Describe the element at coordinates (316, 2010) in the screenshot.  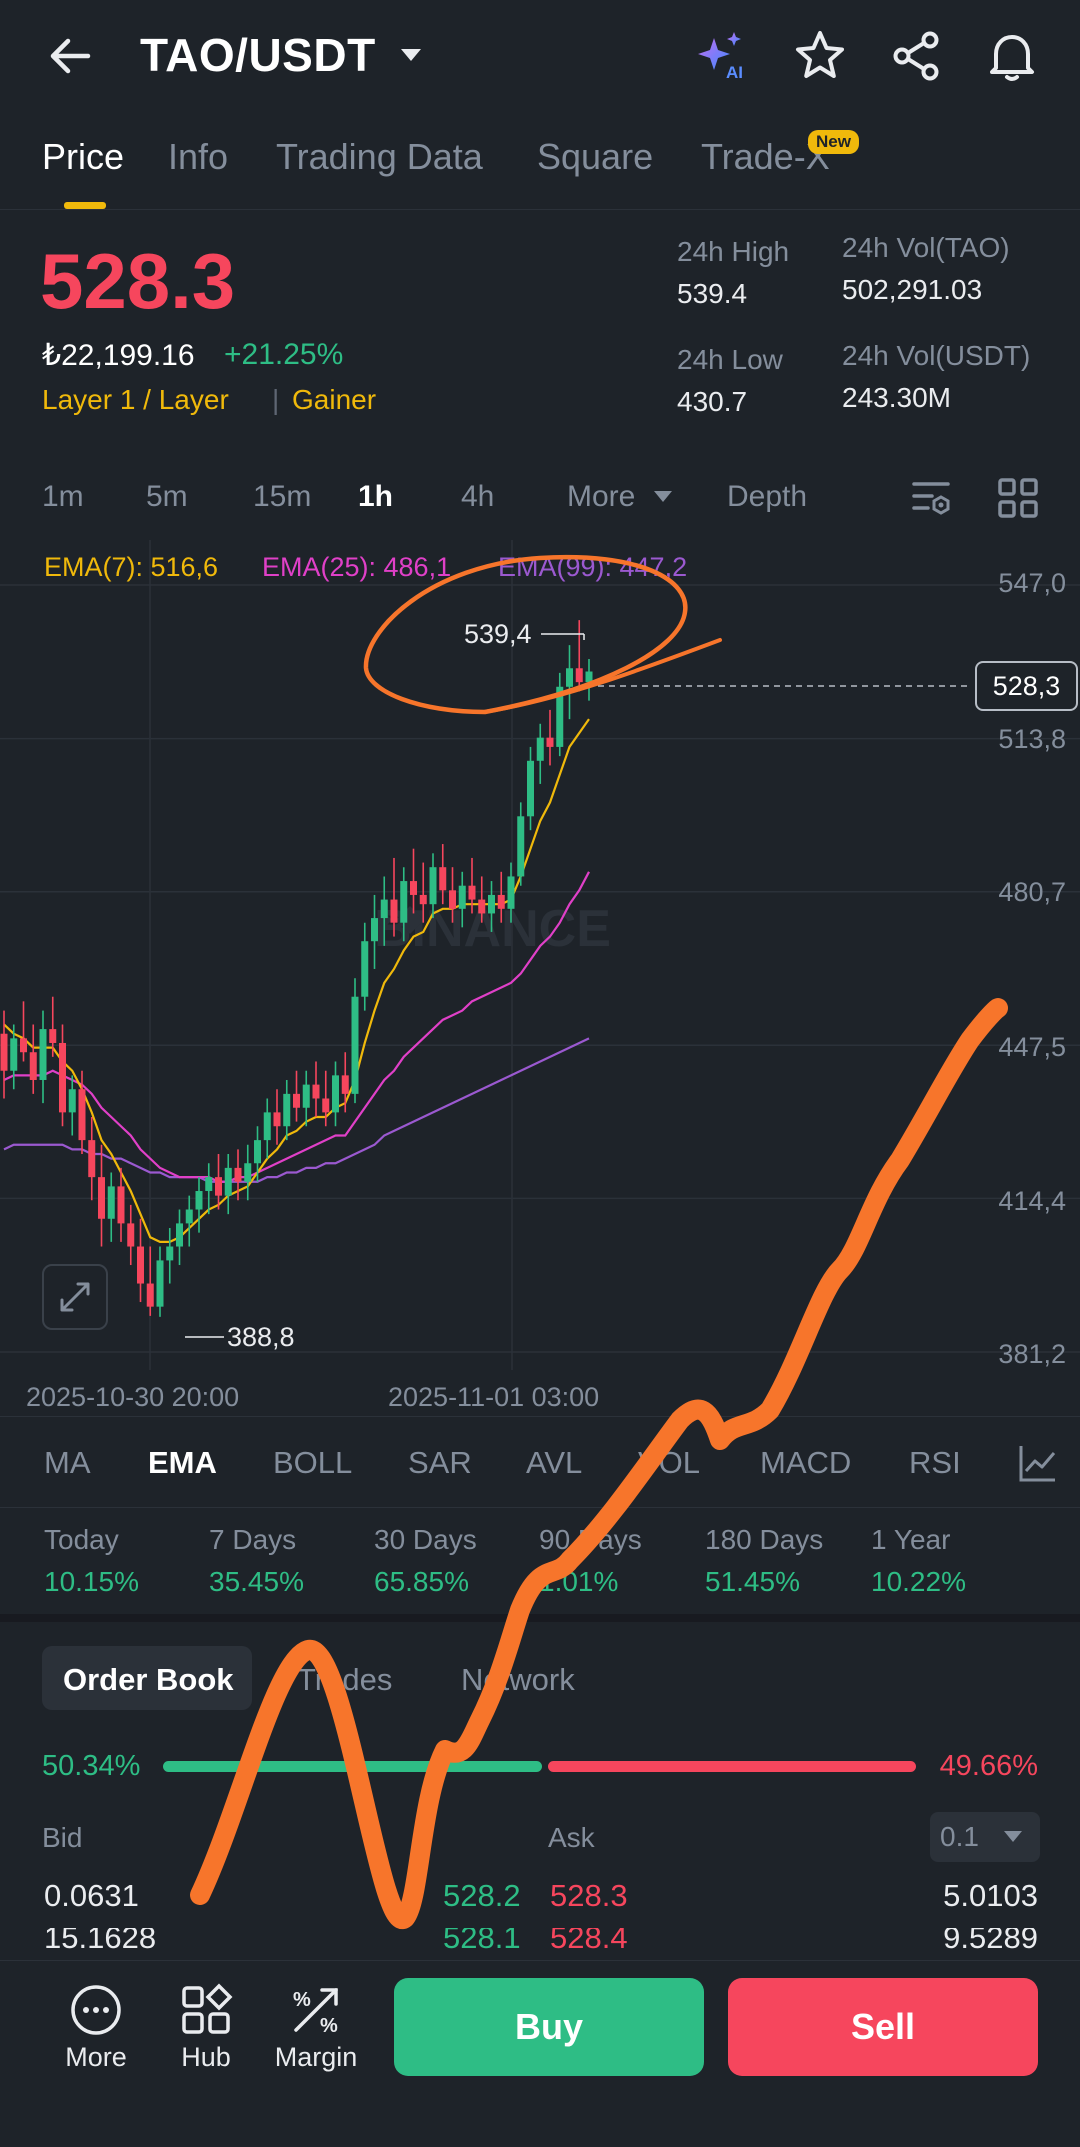
I see `margin-icon: % %` at that location.